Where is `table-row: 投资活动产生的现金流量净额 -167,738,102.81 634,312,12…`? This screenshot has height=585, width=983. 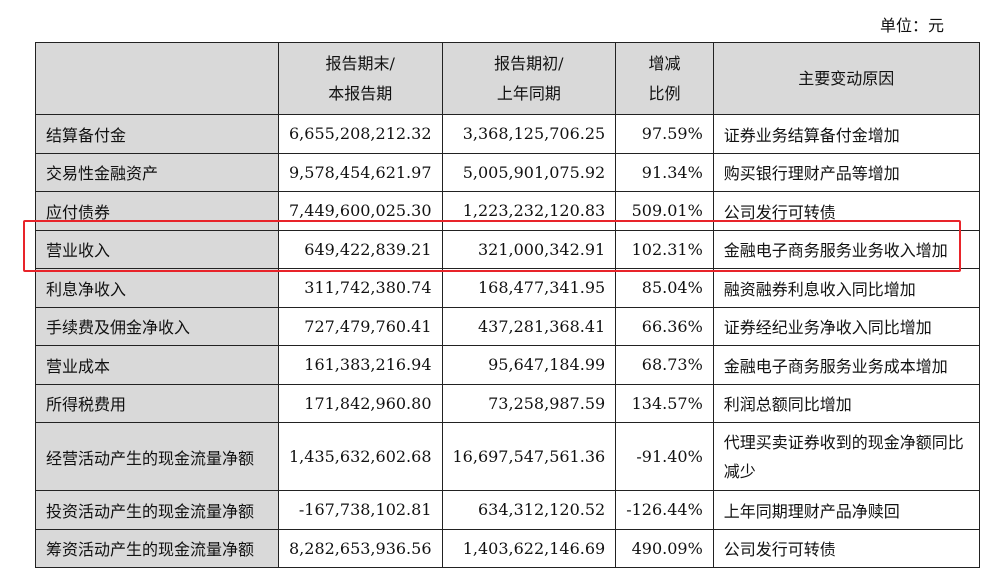 table-row: 投资活动产生的现金流量净额 -167,738,102.81 634,312,12… is located at coordinates (507, 510).